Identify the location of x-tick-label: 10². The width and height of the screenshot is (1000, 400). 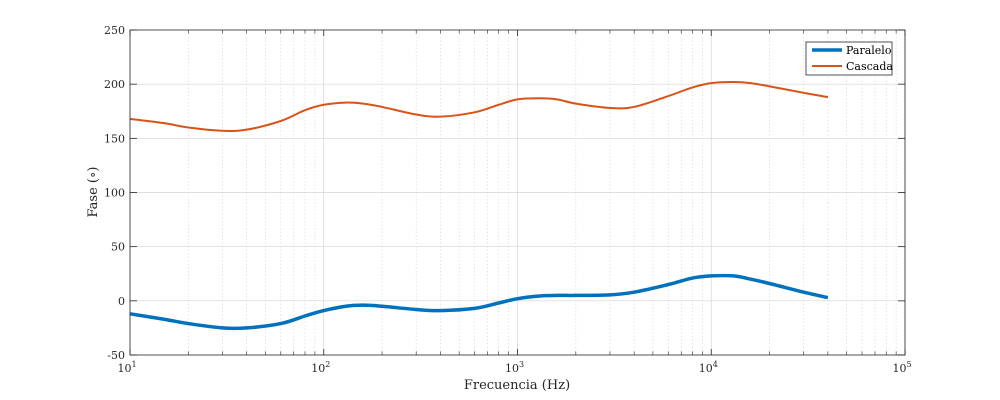
(320, 367).